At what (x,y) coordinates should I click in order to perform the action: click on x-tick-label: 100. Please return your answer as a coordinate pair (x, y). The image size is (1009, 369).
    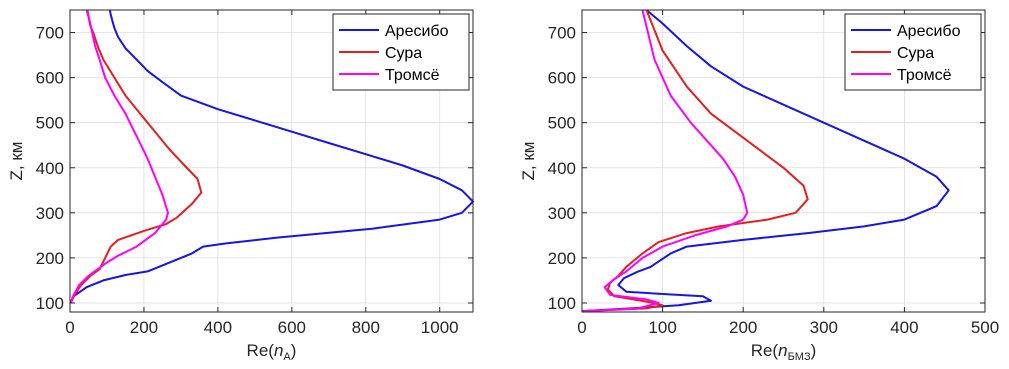
    Looking at the image, I should click on (662, 327).